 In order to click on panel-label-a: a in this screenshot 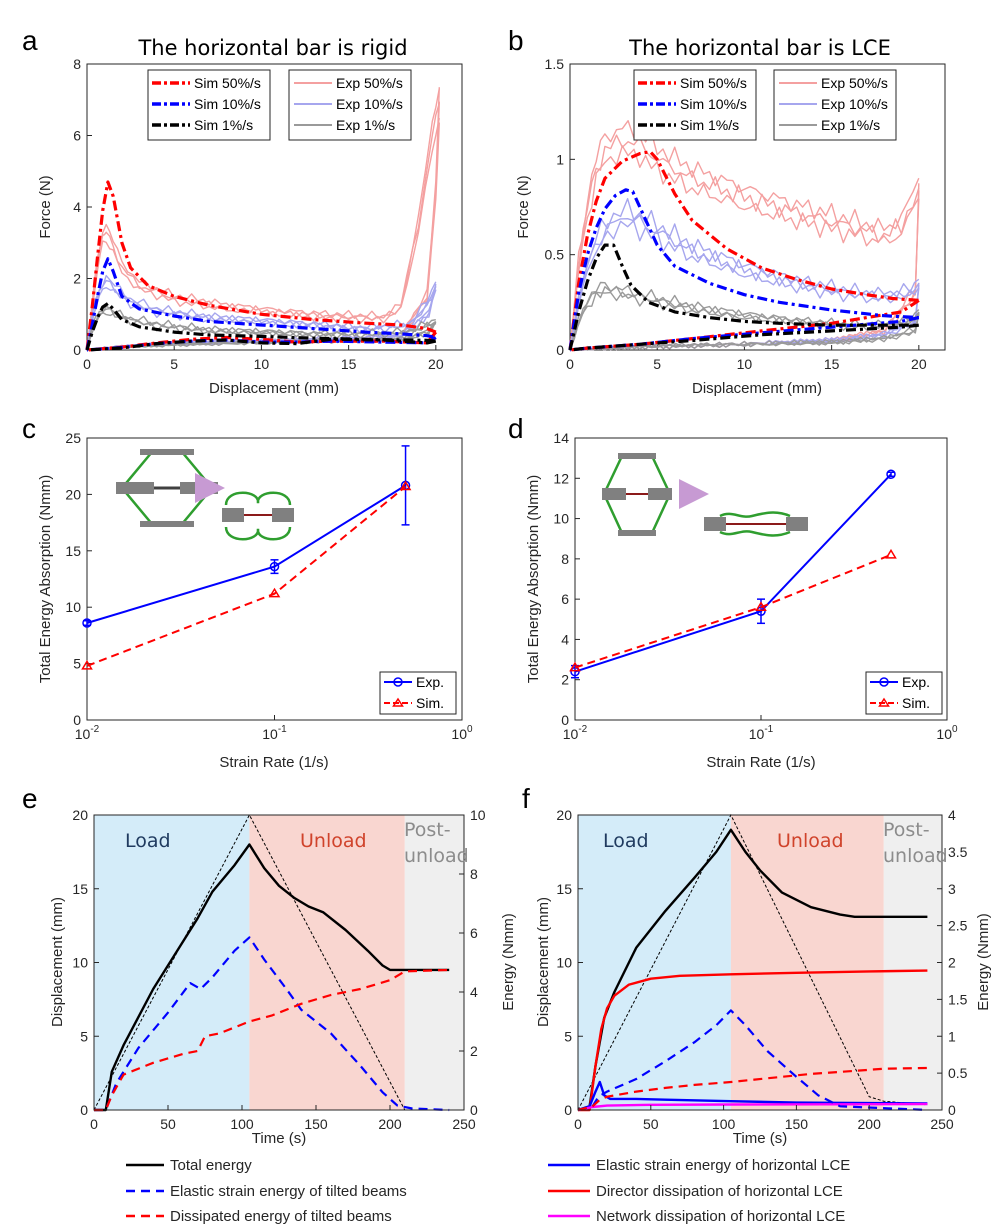, I will do `click(30, 40)`.